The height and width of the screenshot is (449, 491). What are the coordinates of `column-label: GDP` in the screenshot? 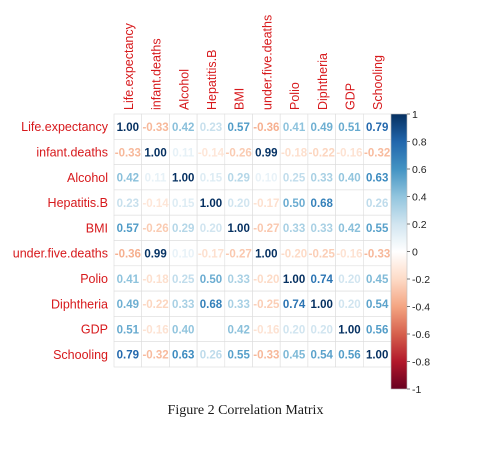 It's located at (350, 96).